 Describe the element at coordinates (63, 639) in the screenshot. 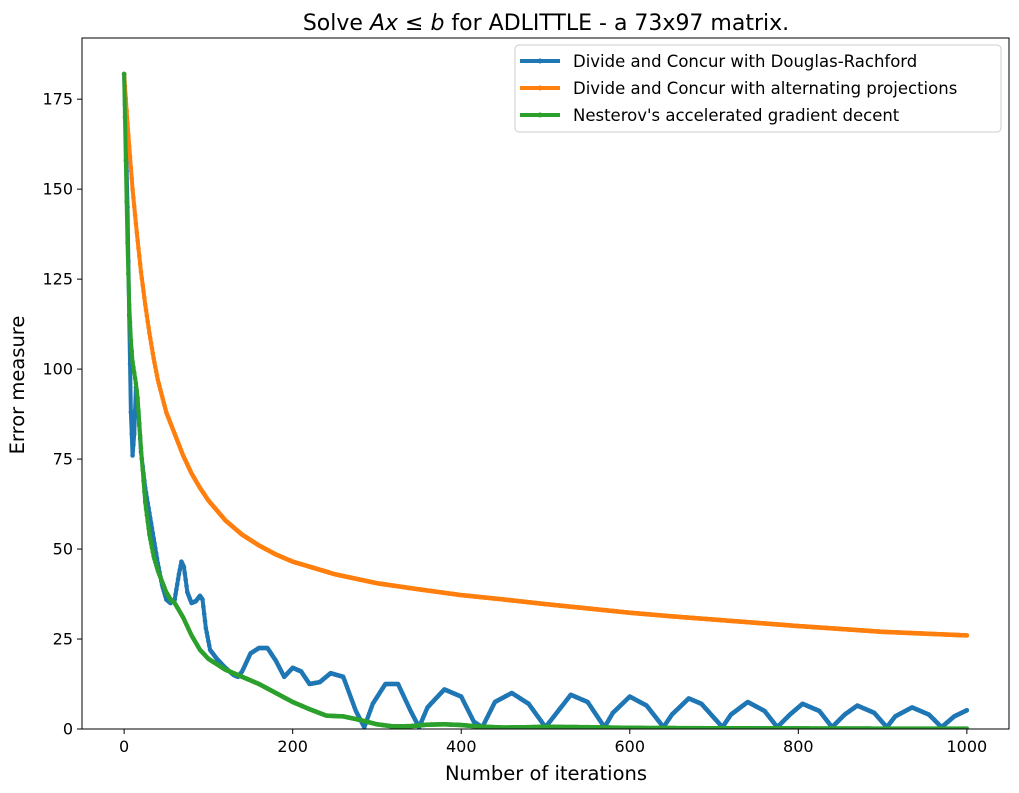

I see `y-tick-label: 25` at that location.